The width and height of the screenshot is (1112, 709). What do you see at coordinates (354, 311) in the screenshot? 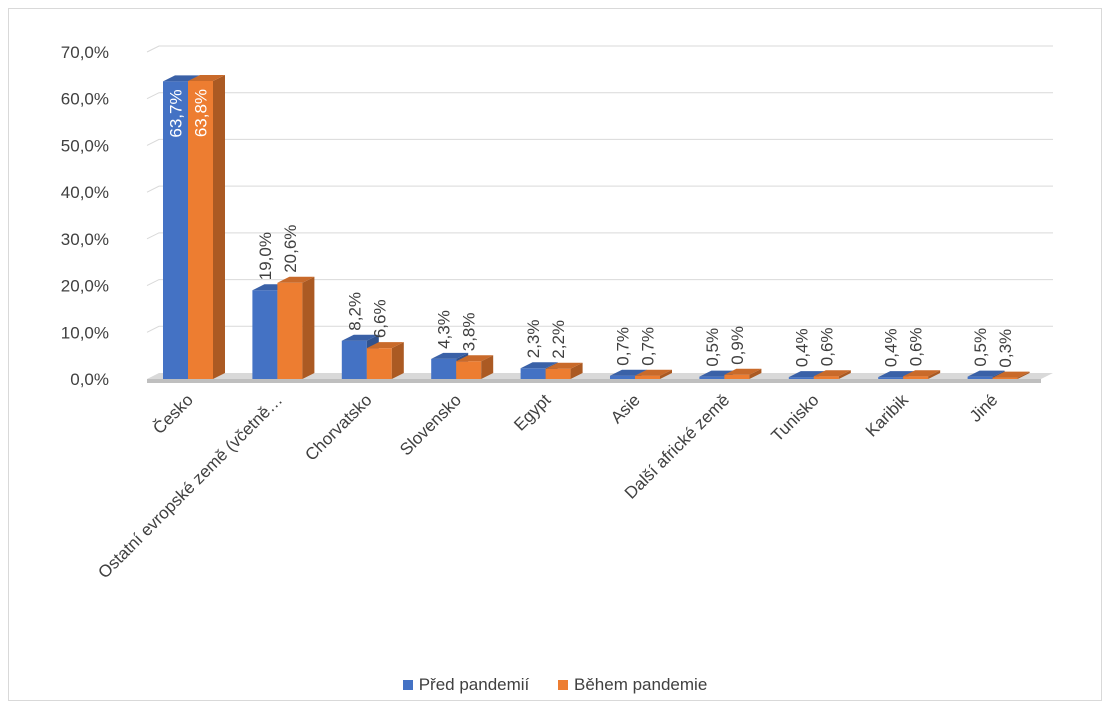
I see `data-label: 8,2%` at bounding box center [354, 311].